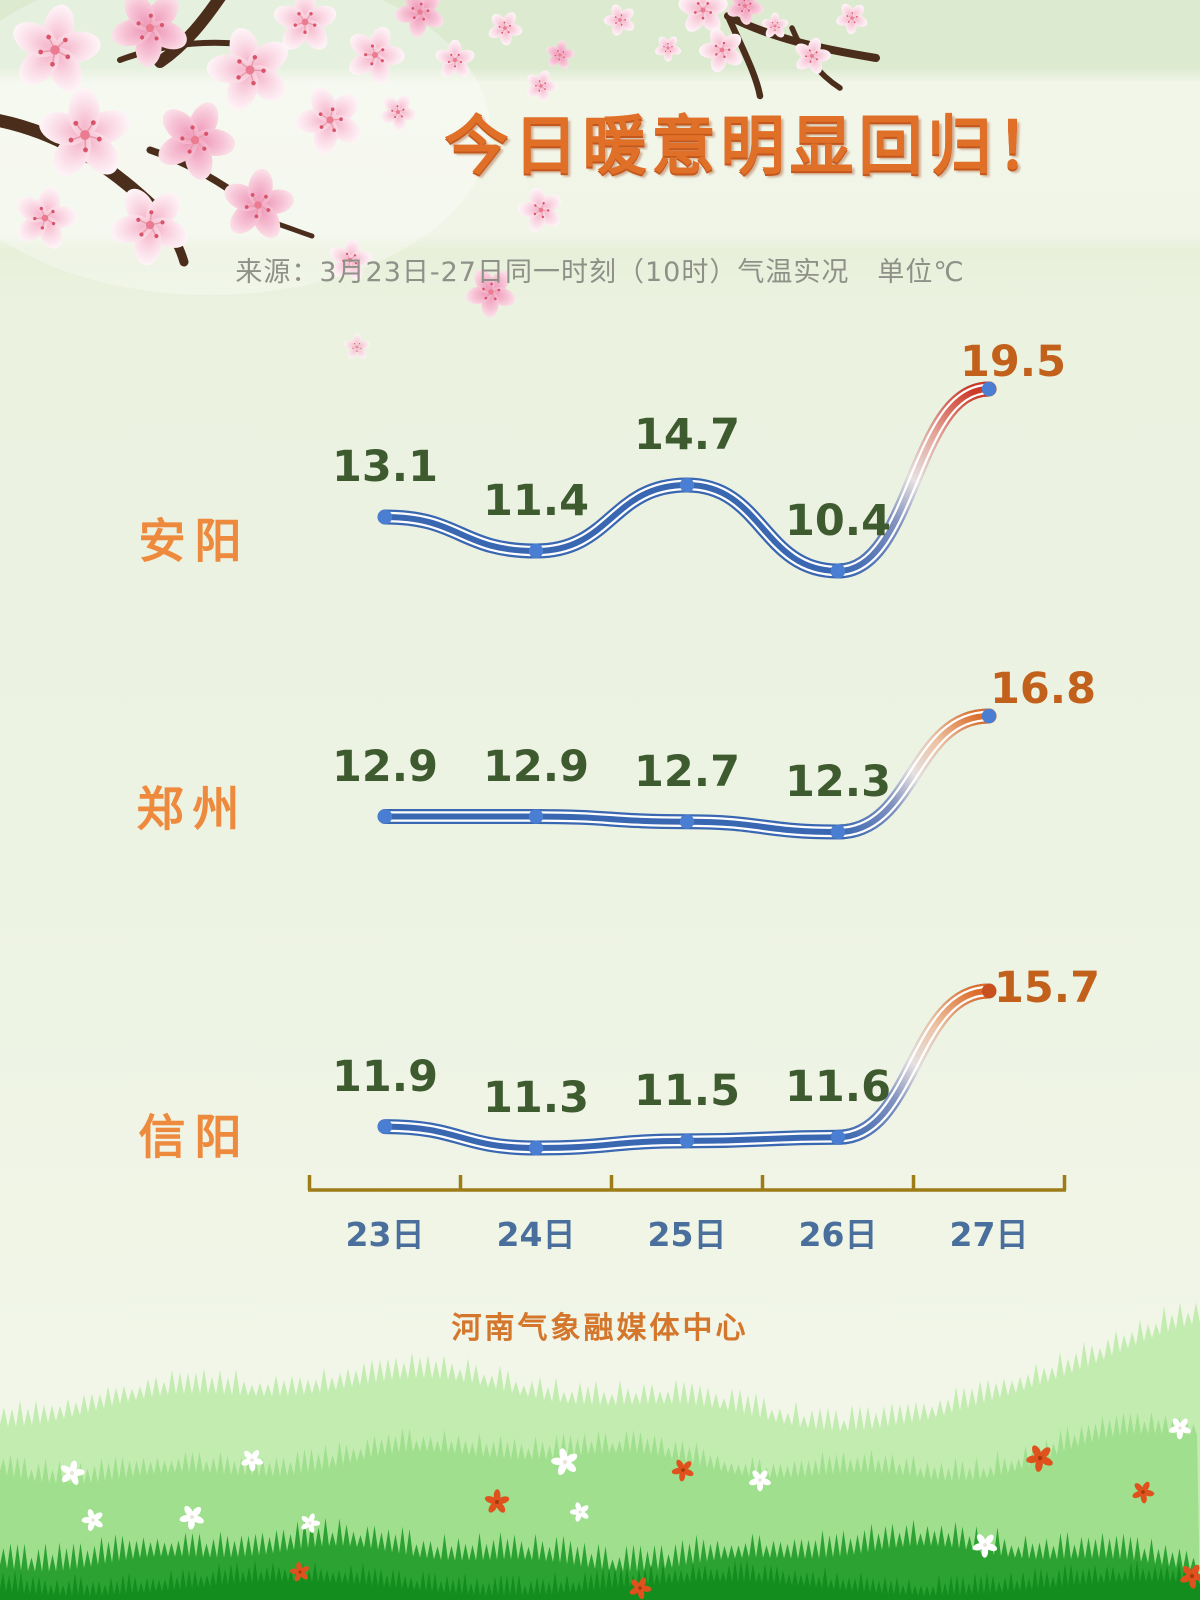 This screenshot has height=1600, width=1200. I want to click on value-label: 12.7, so click(687, 771).